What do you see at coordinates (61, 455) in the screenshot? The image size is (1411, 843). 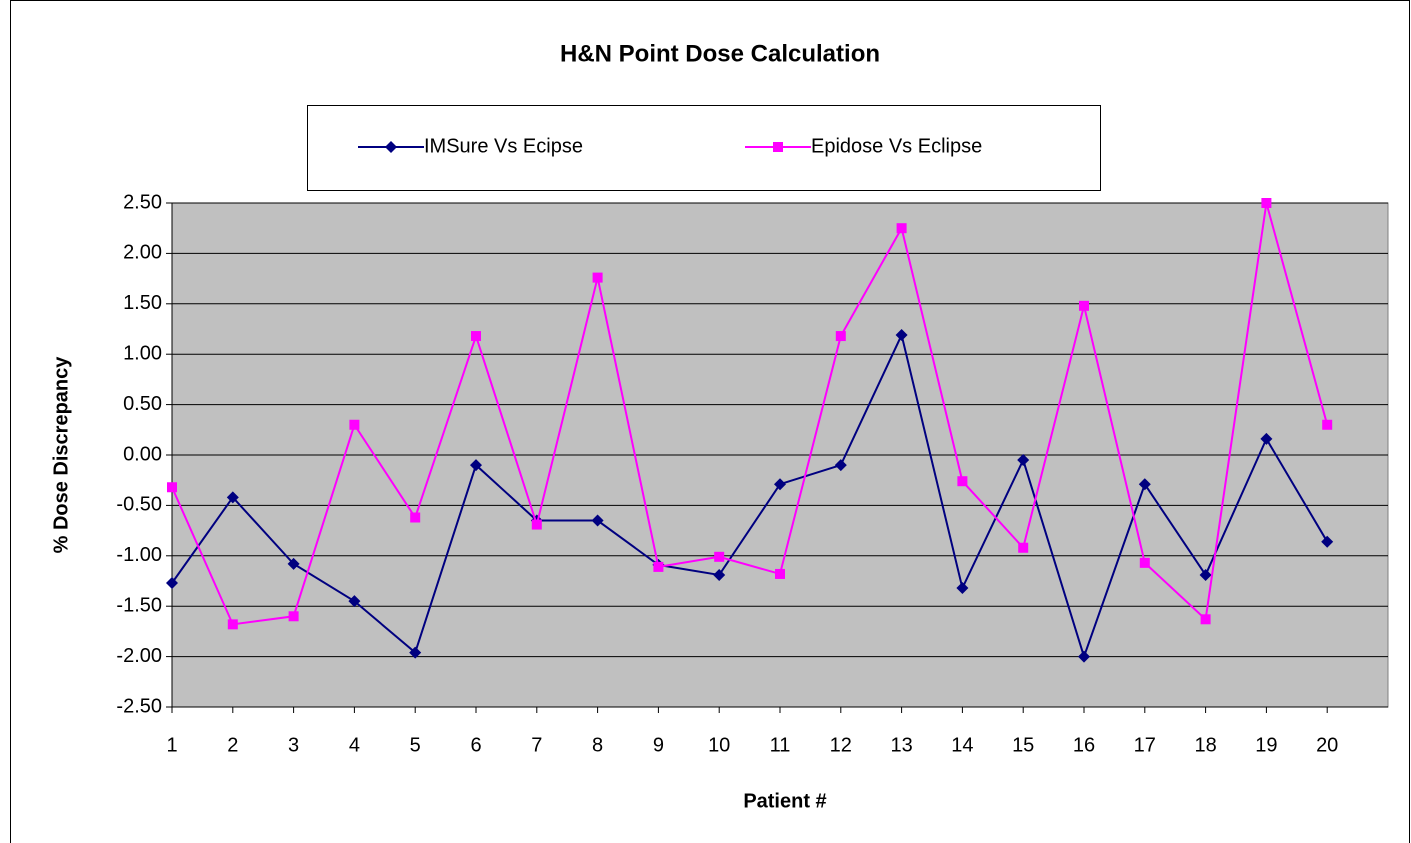 I see `y-axis-label: % Dose Discrepancy` at bounding box center [61, 455].